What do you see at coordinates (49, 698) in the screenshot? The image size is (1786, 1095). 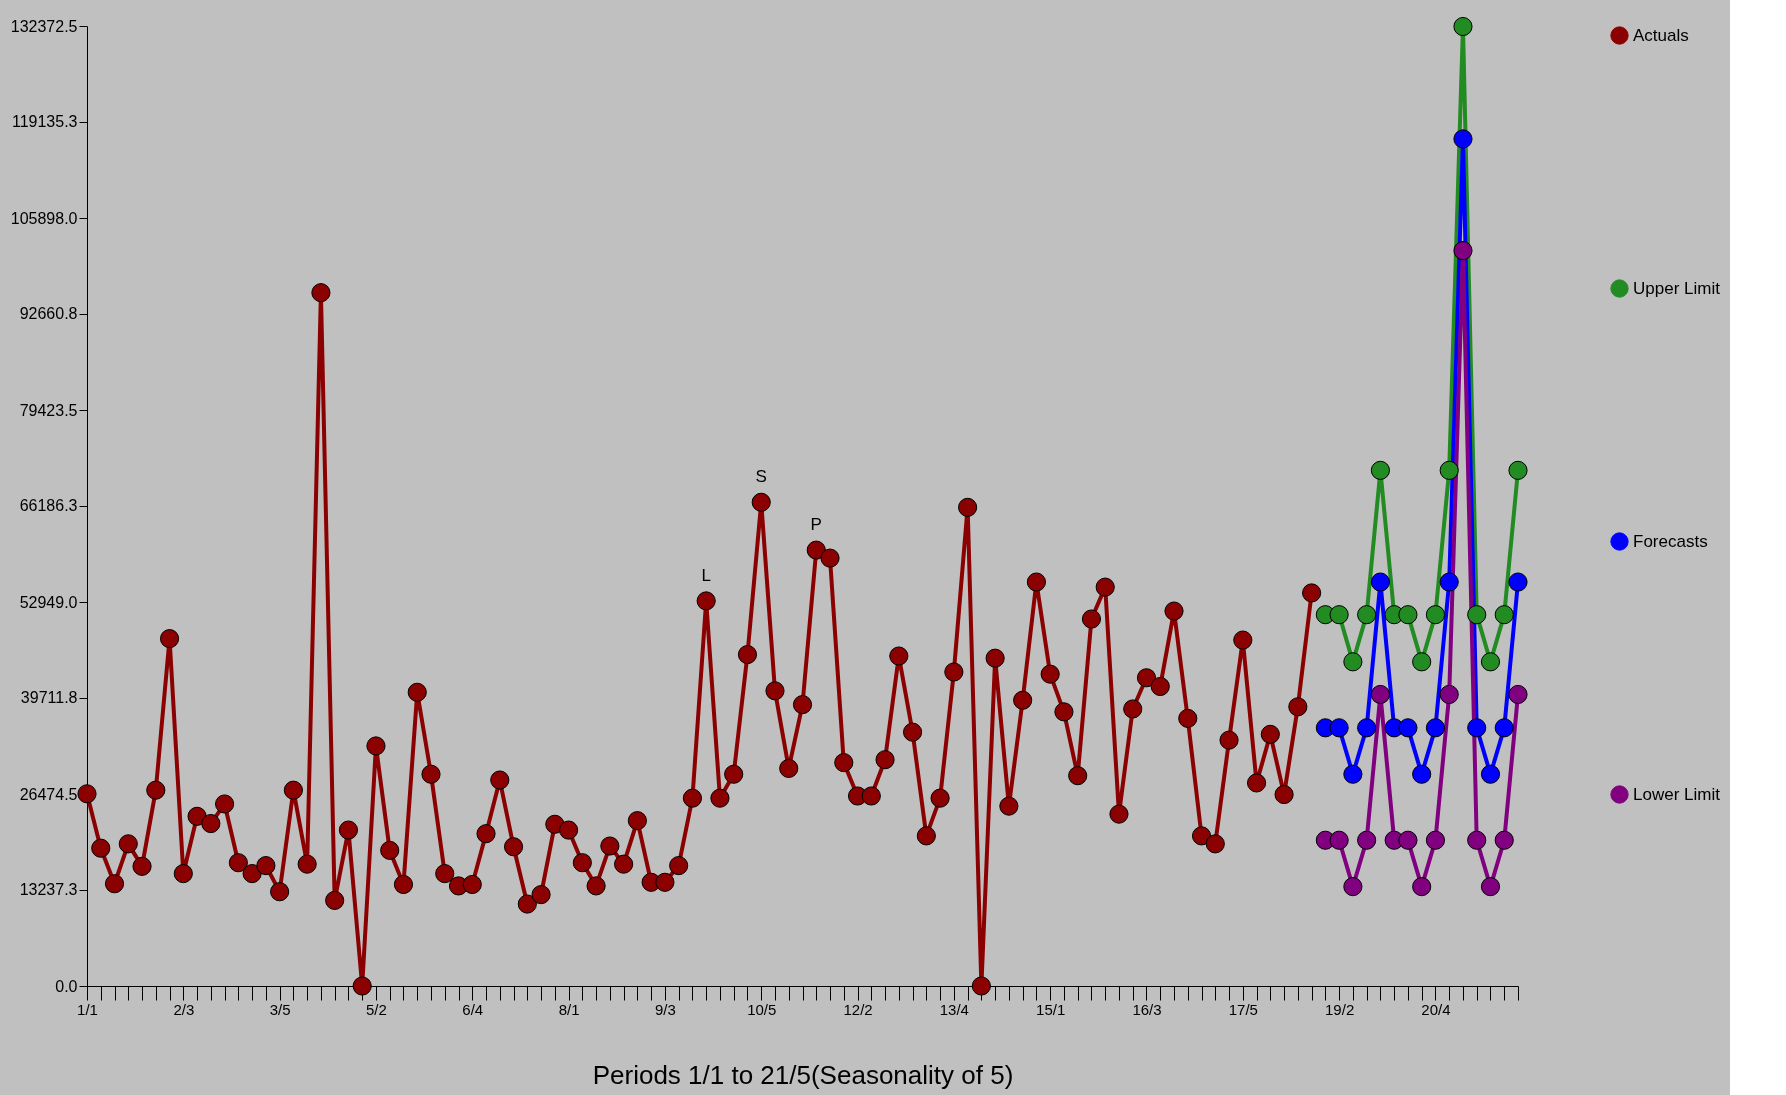 I see `y-tick-label: 39711.8` at bounding box center [49, 698].